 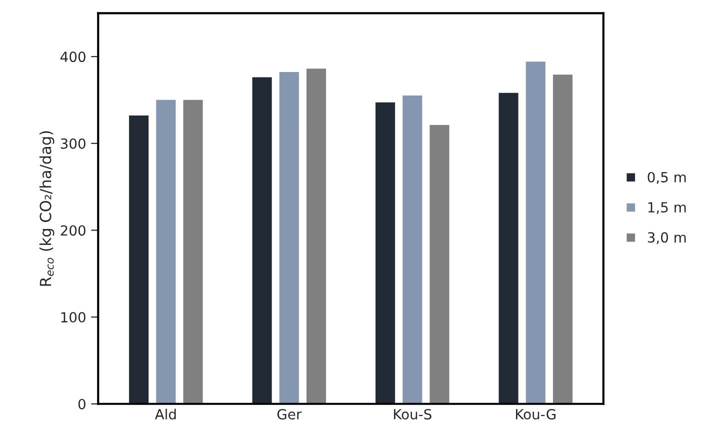 I want to click on y-tick-label: 100, so click(x=73, y=317).